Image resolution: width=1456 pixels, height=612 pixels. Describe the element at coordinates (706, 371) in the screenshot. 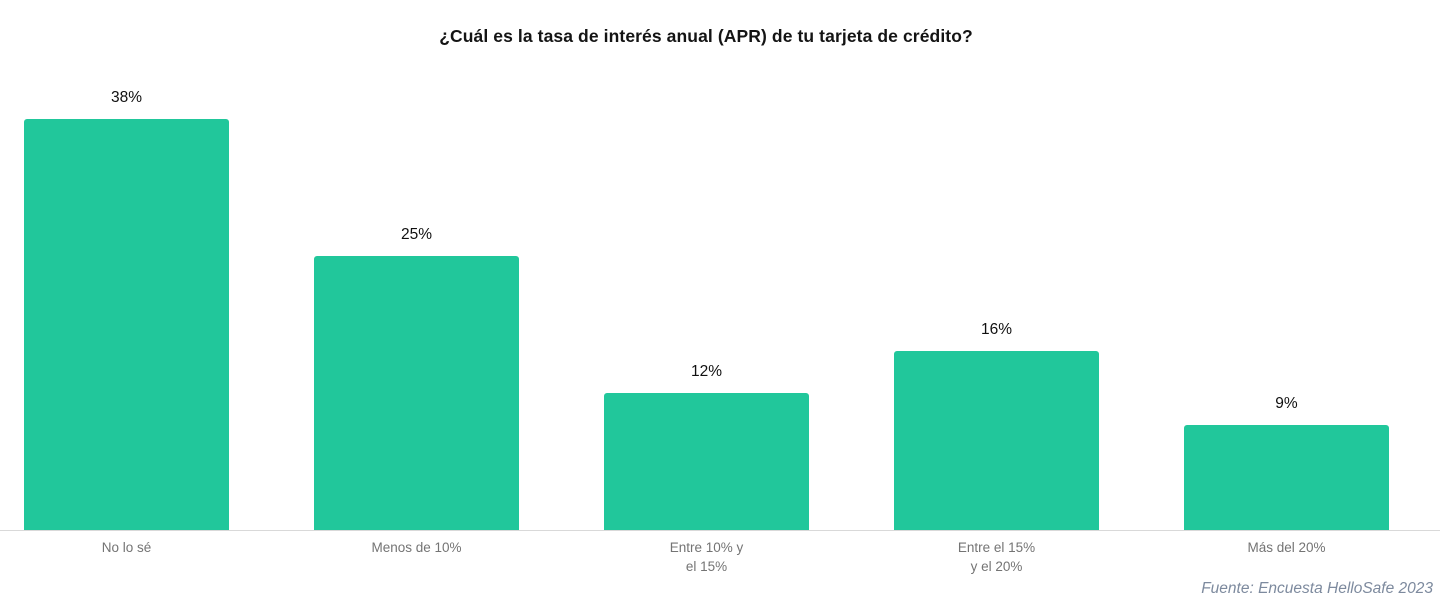

I see `value-label: 12%` at that location.